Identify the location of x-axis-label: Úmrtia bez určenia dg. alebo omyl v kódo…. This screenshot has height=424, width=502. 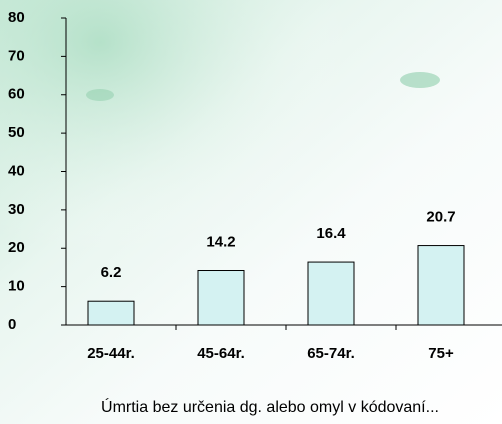
(270, 406).